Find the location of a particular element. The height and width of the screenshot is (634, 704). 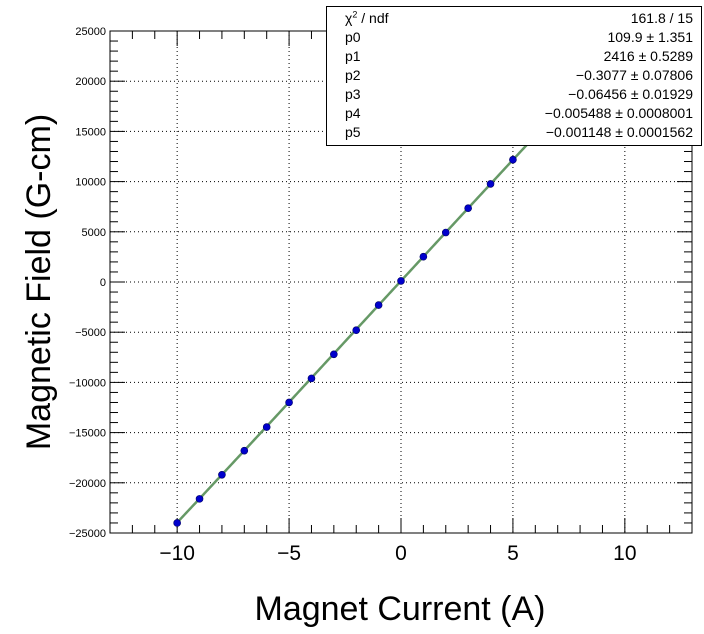

x-tick-label: 10 is located at coordinates (624, 553).